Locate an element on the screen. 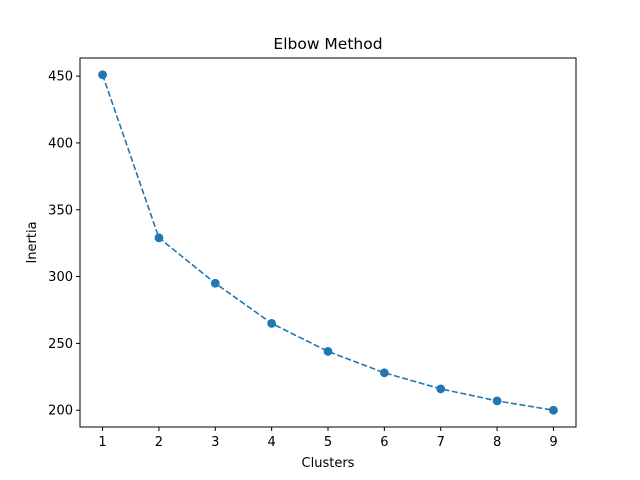 The width and height of the screenshot is (640, 480). x-tick-label: 4 is located at coordinates (271, 442).